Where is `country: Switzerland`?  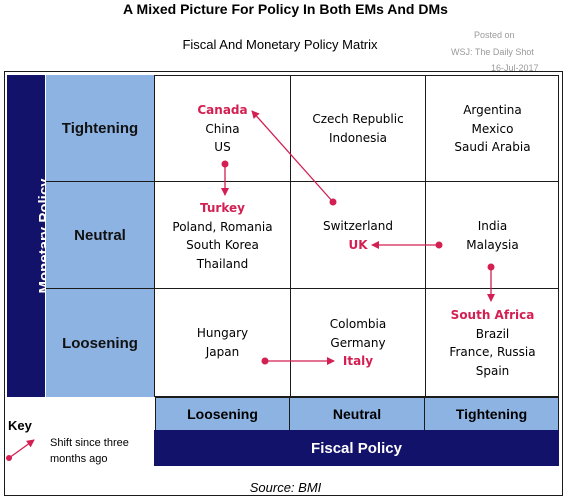 country: Switzerland is located at coordinates (358, 226).